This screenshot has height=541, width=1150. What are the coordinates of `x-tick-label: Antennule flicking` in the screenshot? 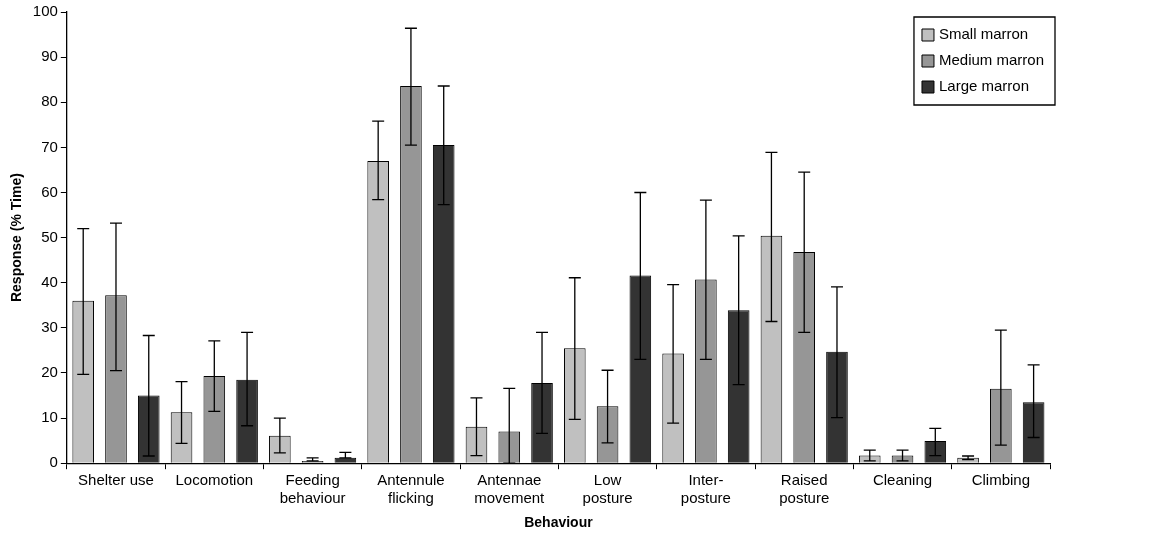 It's located at (411, 489).